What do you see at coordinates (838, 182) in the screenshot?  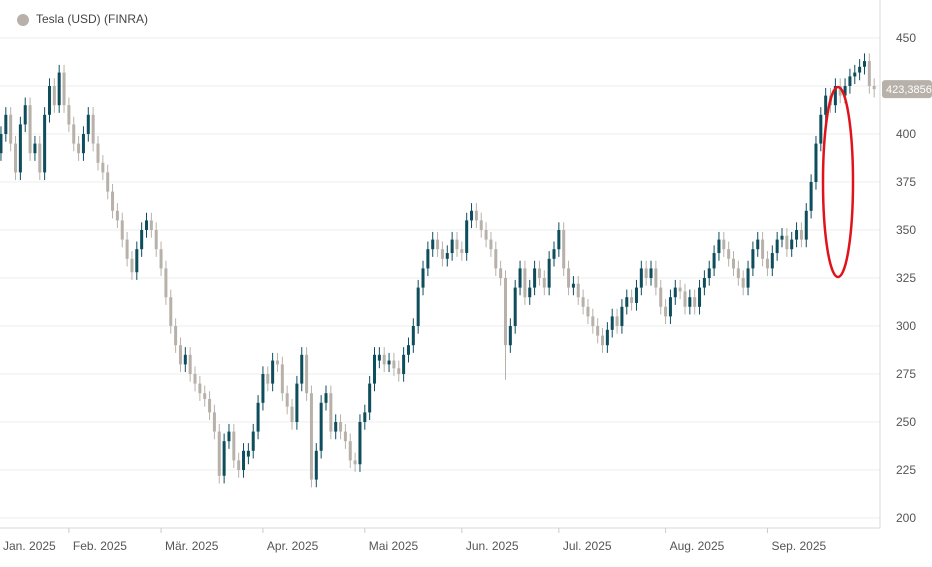 I see `highlight-ellipse` at bounding box center [838, 182].